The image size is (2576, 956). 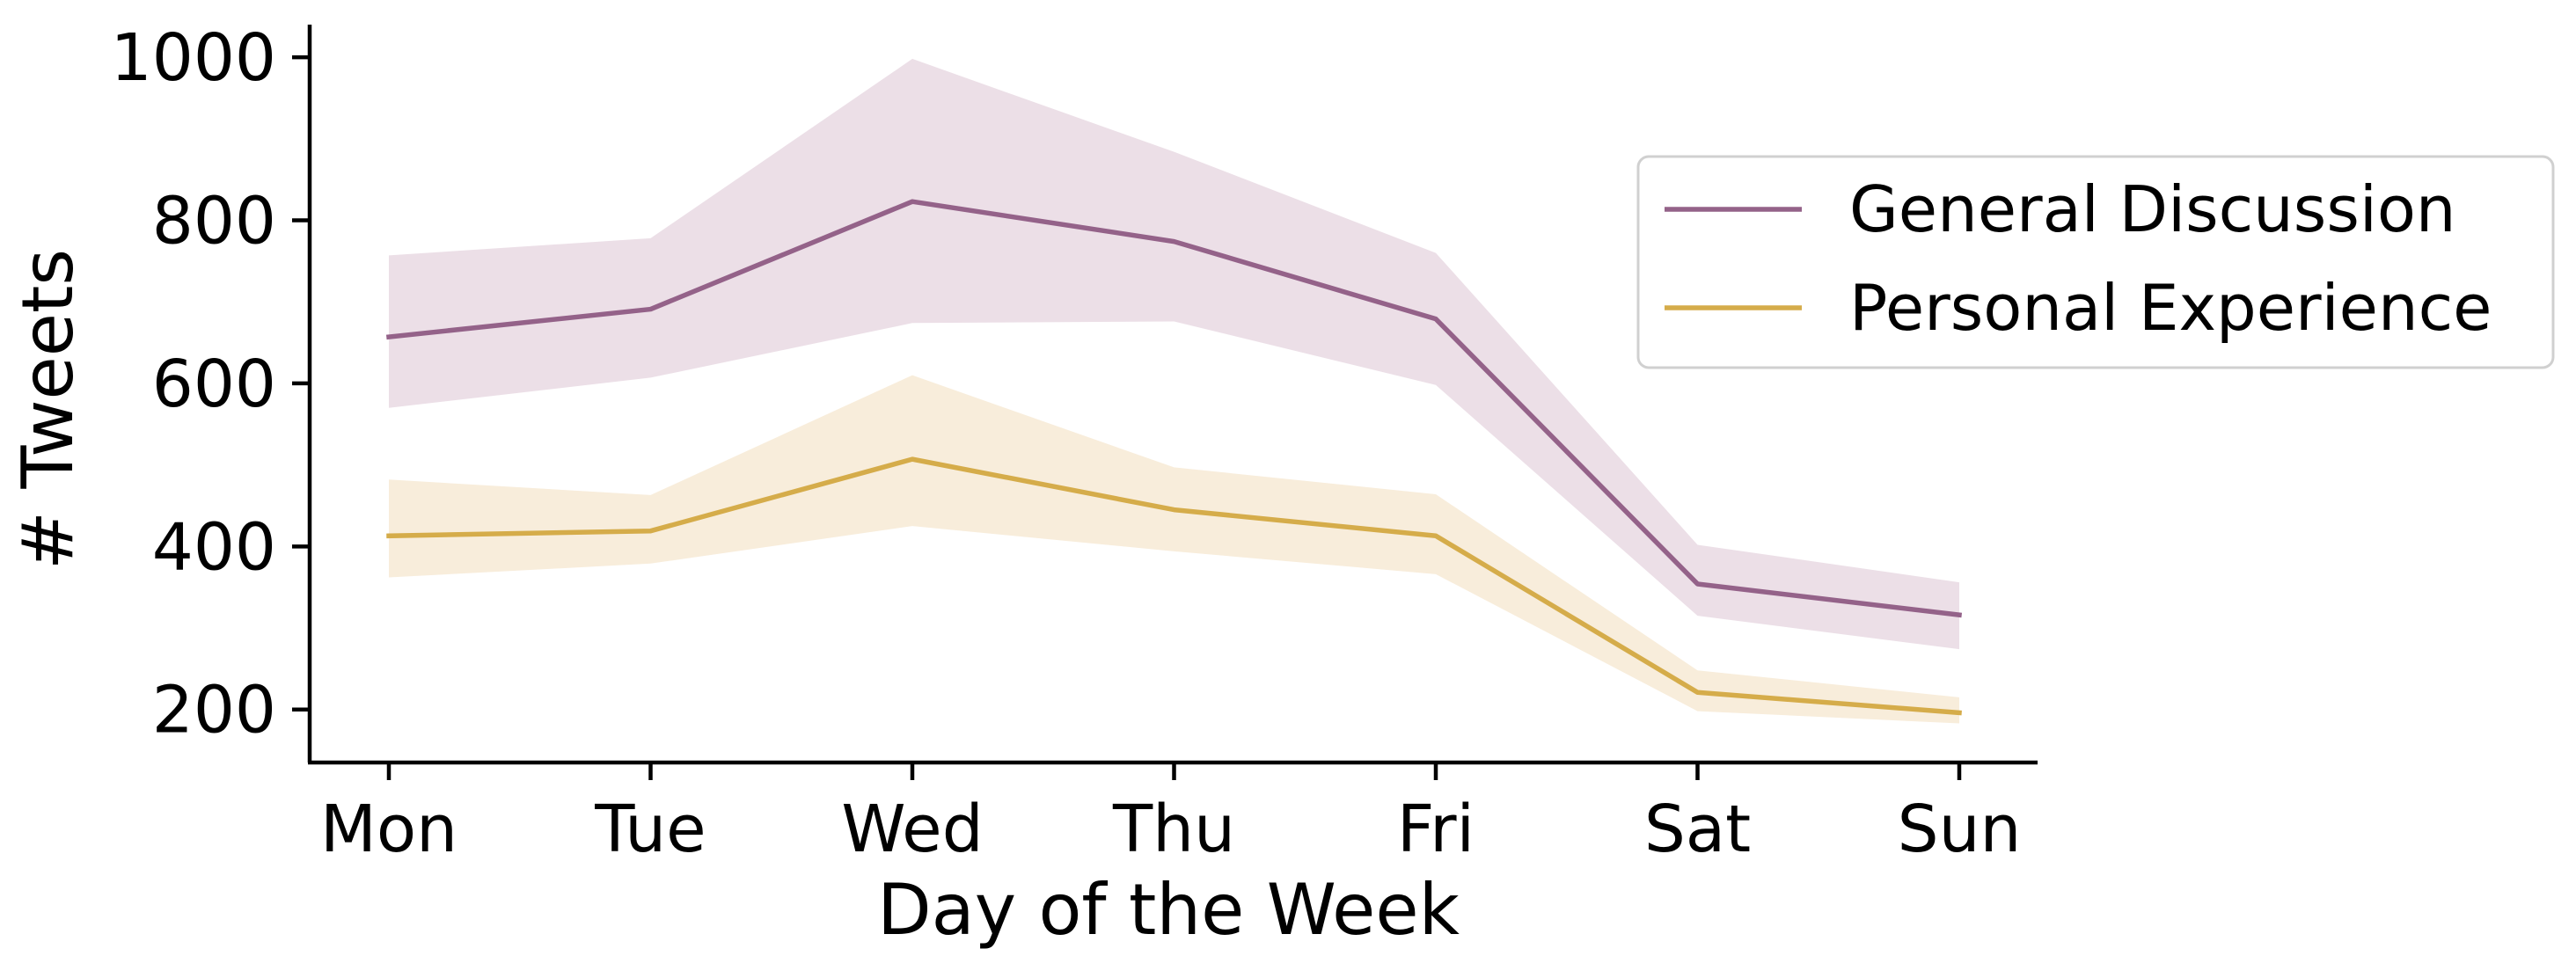 I want to click on y-tick-label: 200, so click(x=214, y=711).